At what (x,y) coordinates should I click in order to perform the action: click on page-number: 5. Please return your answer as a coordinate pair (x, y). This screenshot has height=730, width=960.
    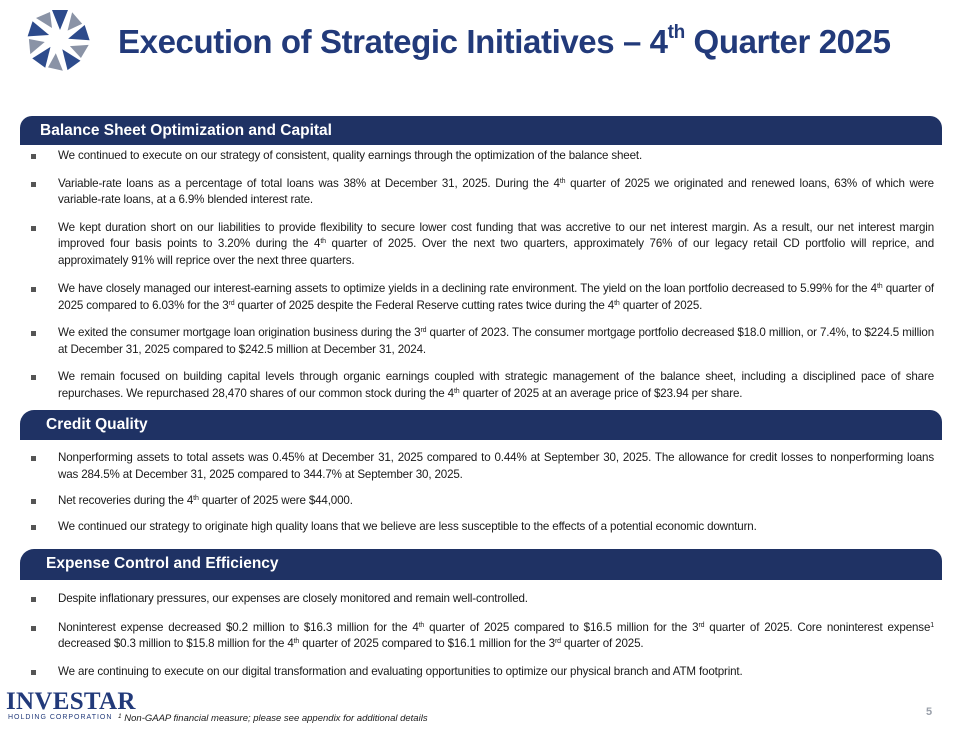
    Looking at the image, I should click on (929, 712).